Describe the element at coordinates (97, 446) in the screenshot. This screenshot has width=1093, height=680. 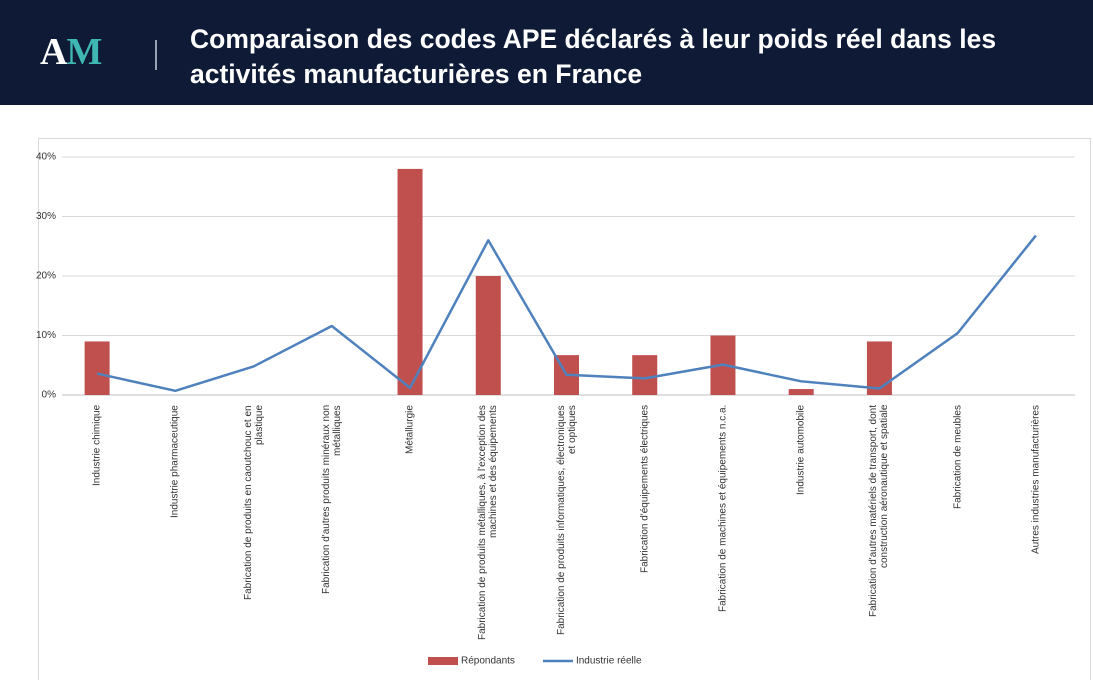
I see `x-tick-label: Industrie chimique` at that location.